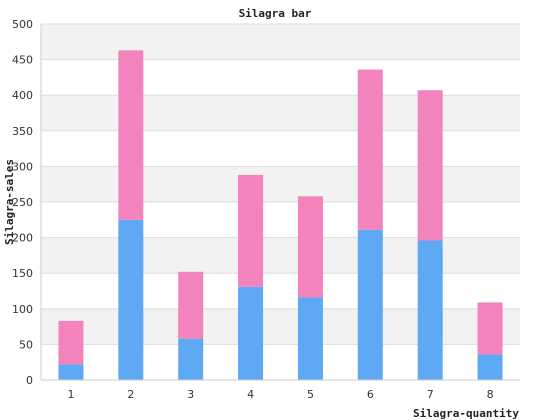 The image size is (550, 420). What do you see at coordinates (466, 413) in the screenshot?
I see `x-axis-label: Silagra-quantity` at bounding box center [466, 413].